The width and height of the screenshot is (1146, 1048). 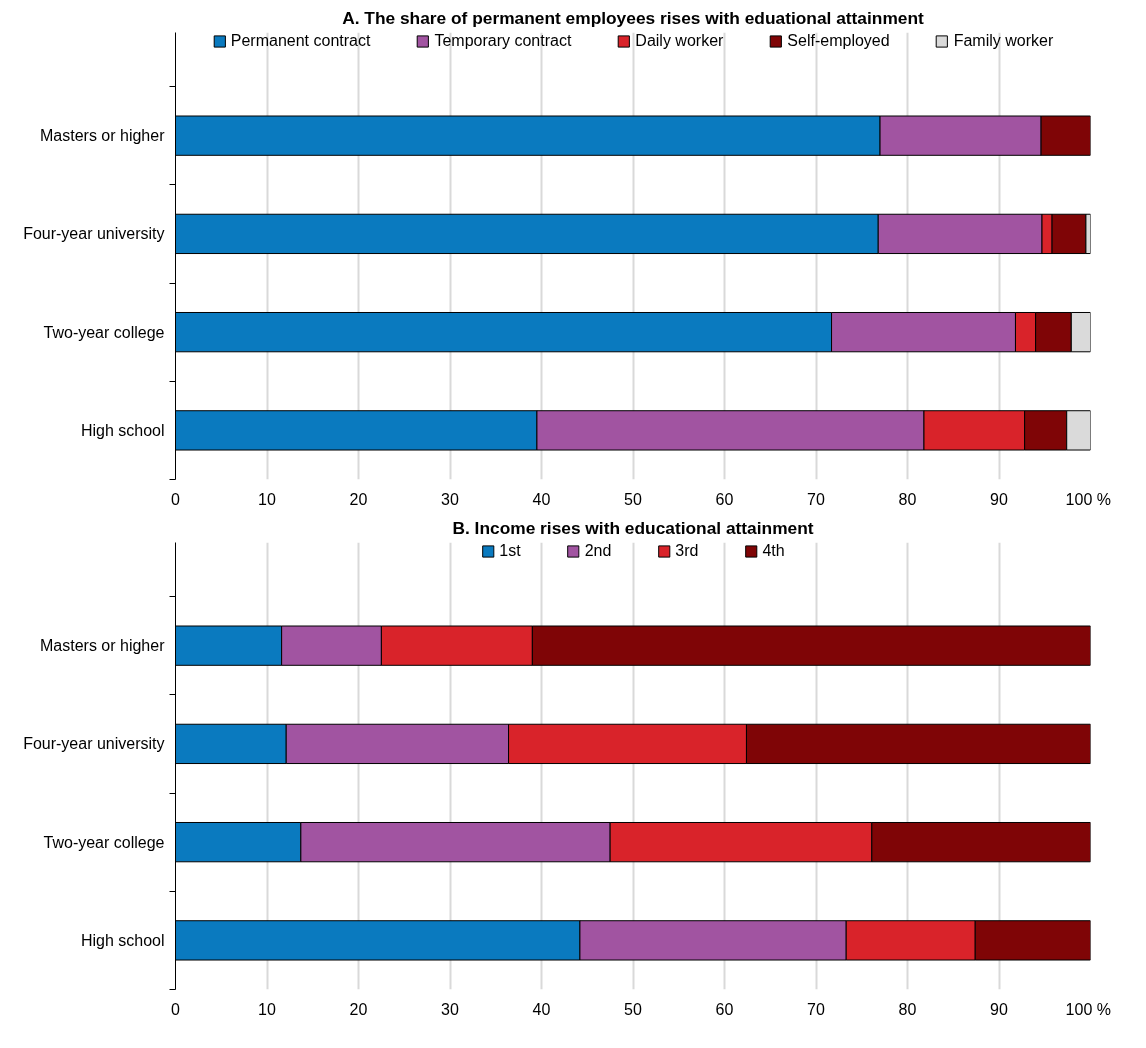 I want to click on legend-label: Family worker, so click(x=1003, y=41).